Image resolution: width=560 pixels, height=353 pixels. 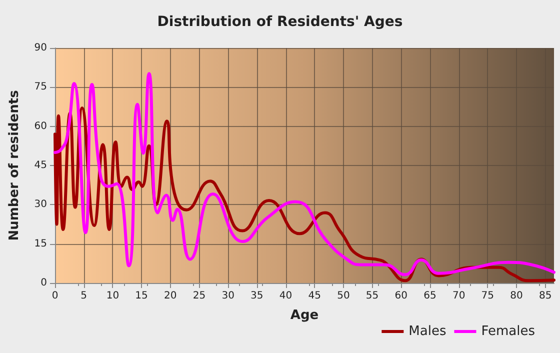 What do you see at coordinates (40, 165) in the screenshot?
I see `y-tick-label: 45` at bounding box center [40, 165].